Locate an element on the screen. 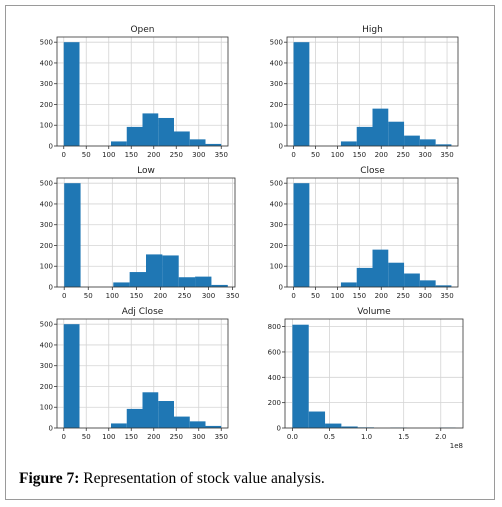 This screenshot has width=502, height=507. x-tick-label: 0.0 is located at coordinates (292, 437).